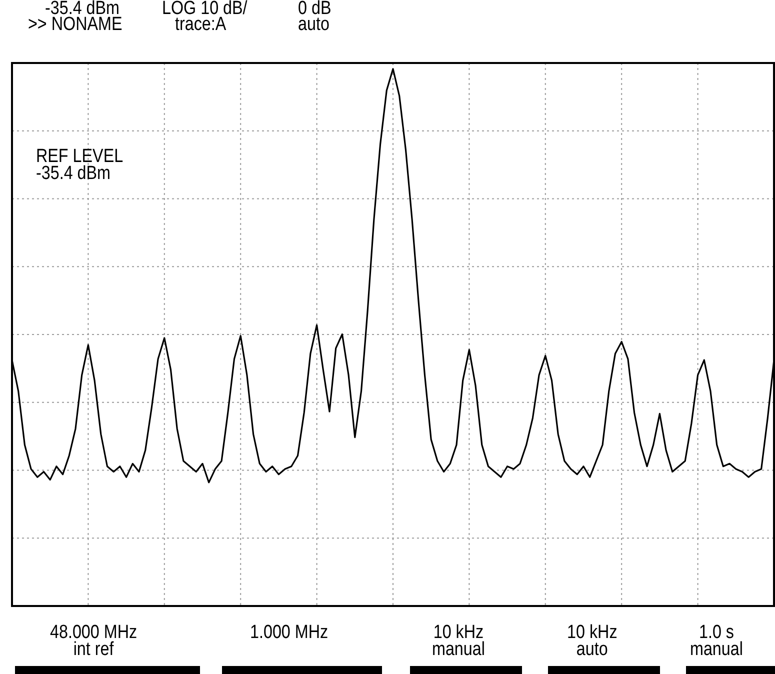 Image resolution: width=775 pixels, height=674 pixels. I want to click on annotation: REF LEVEL -35.4 dBm, so click(80, 165).